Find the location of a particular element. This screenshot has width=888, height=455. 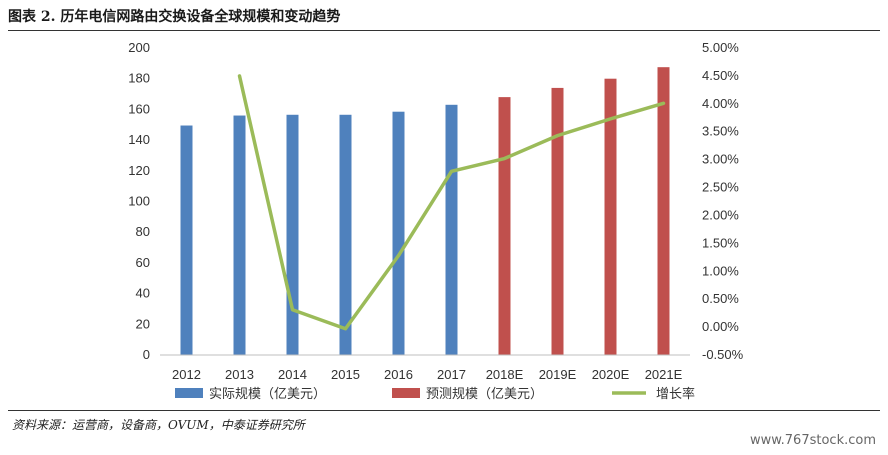

x-tick-label: 2016 is located at coordinates (398, 374).